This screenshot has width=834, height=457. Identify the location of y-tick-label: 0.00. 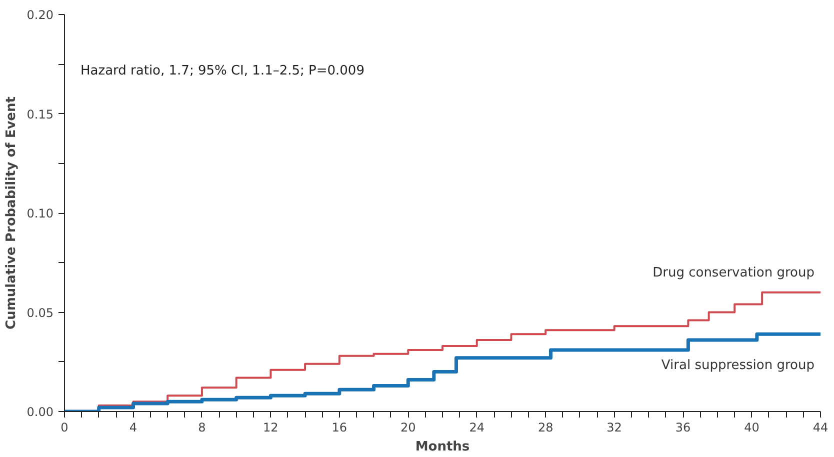
(40, 412).